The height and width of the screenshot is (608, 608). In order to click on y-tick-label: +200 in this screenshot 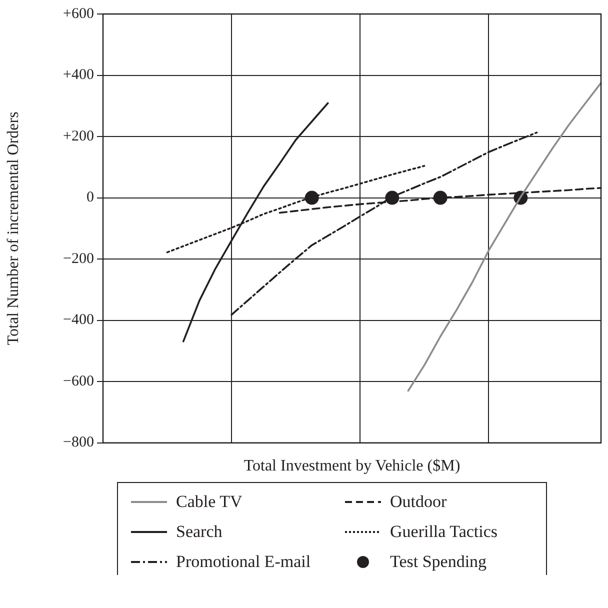, I will do `click(78, 136)`.